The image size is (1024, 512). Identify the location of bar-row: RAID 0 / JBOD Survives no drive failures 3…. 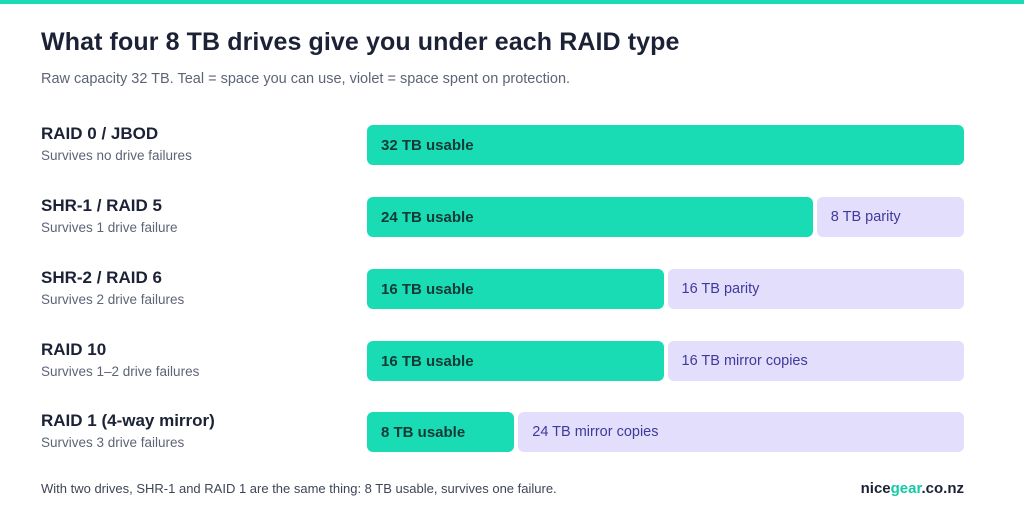
(512, 146).